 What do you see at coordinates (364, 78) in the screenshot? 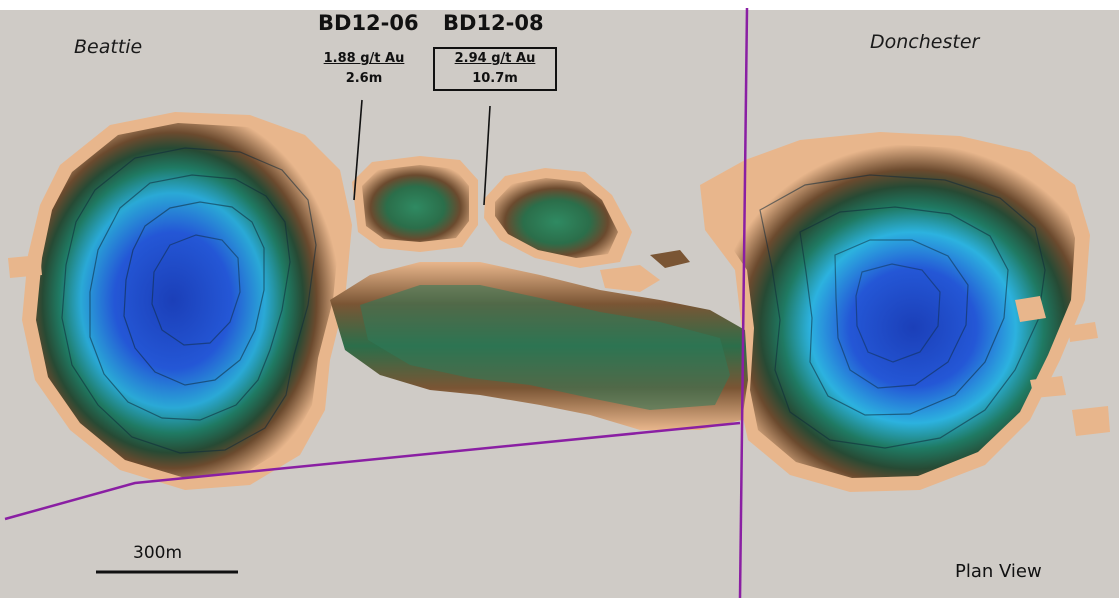
I see `assay-length-bd12-06: 2.6m` at bounding box center [364, 78].